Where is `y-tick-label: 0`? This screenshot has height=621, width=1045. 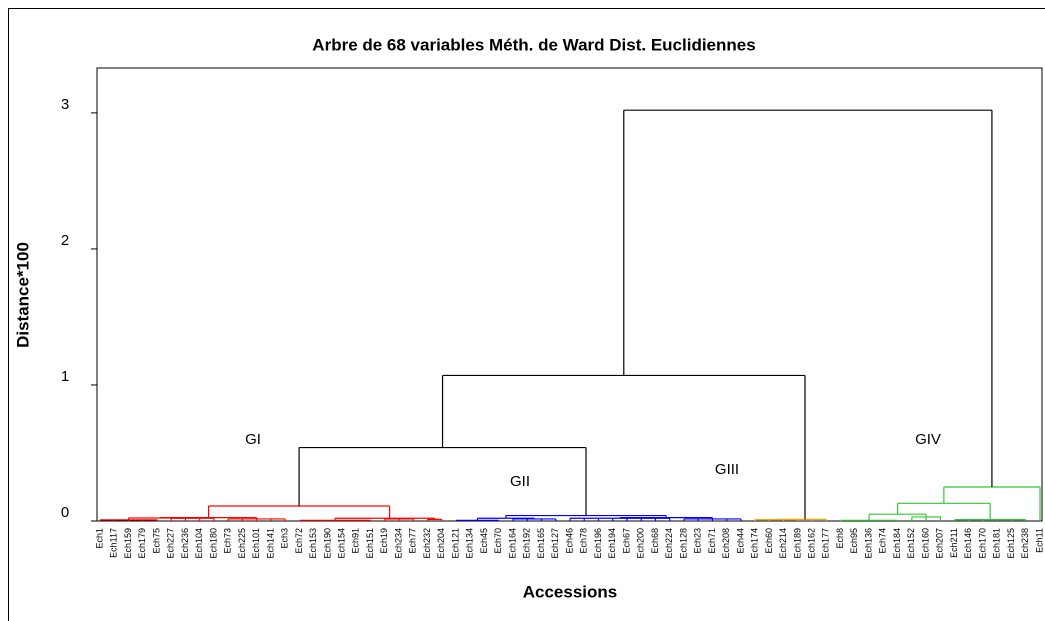
y-tick-label: 0 is located at coordinates (65, 512).